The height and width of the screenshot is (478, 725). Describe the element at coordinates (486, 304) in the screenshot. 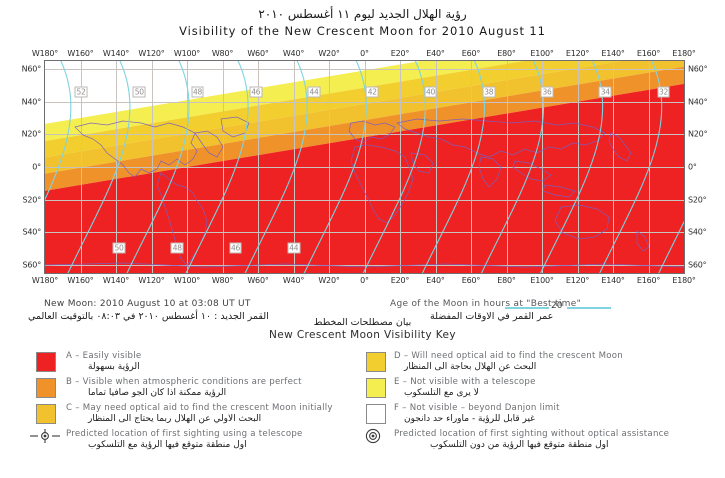

I see `moon-age-caption-english: Age of the Moon in hours at "Best time"` at that location.